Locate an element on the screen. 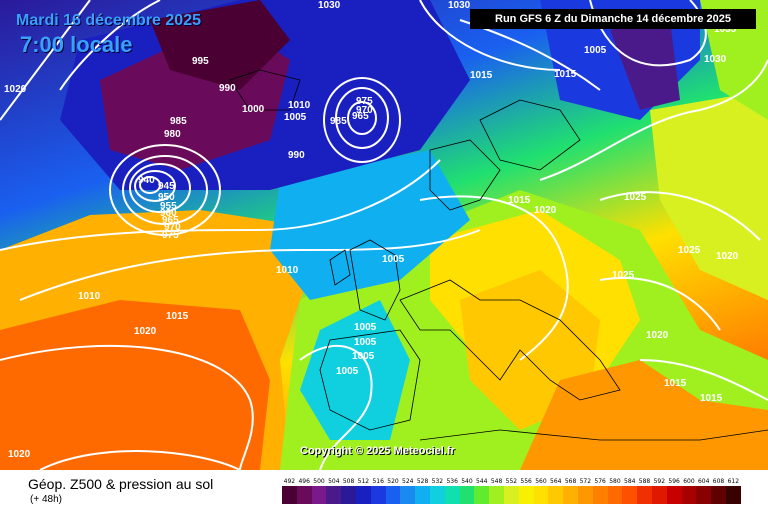  scale-cell: 584 is located at coordinates (630, 490).